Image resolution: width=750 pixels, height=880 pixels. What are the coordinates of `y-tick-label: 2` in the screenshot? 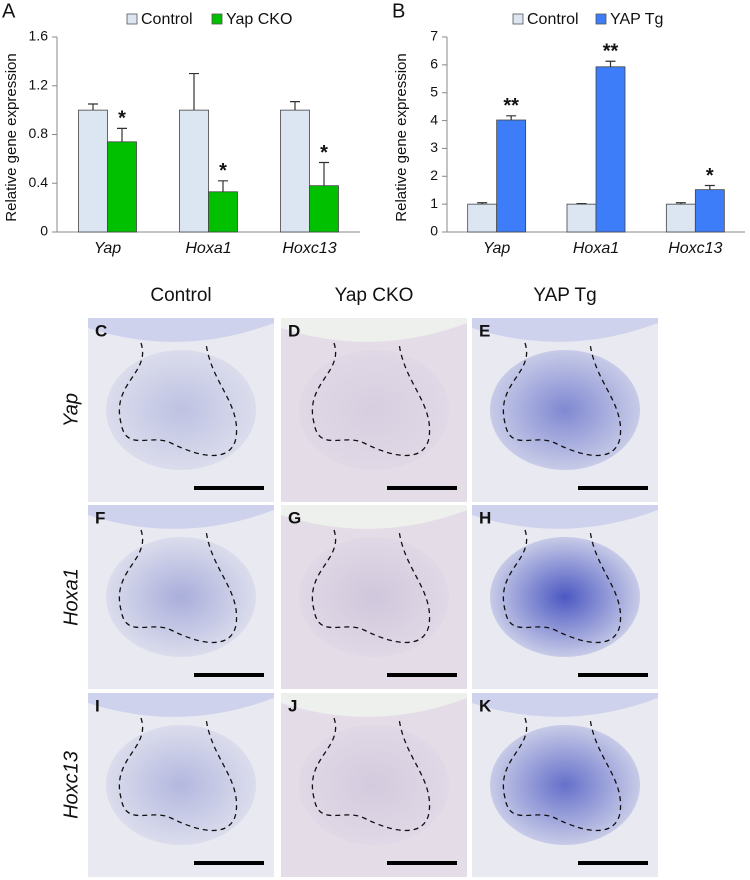 It's located at (434, 175).